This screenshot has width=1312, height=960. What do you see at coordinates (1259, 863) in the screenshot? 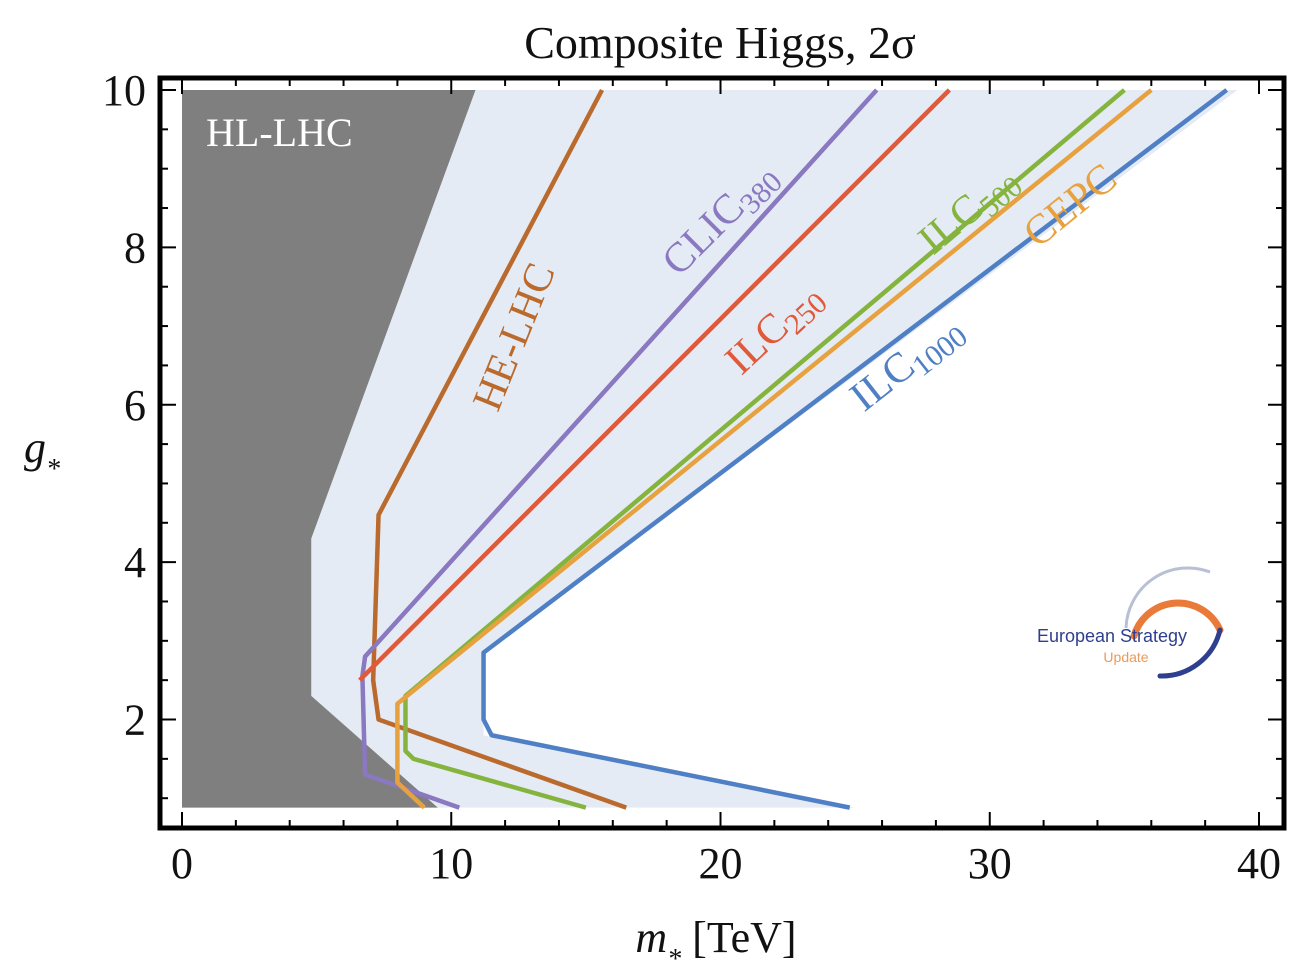
I see `x-tick-label: 40` at bounding box center [1259, 863].